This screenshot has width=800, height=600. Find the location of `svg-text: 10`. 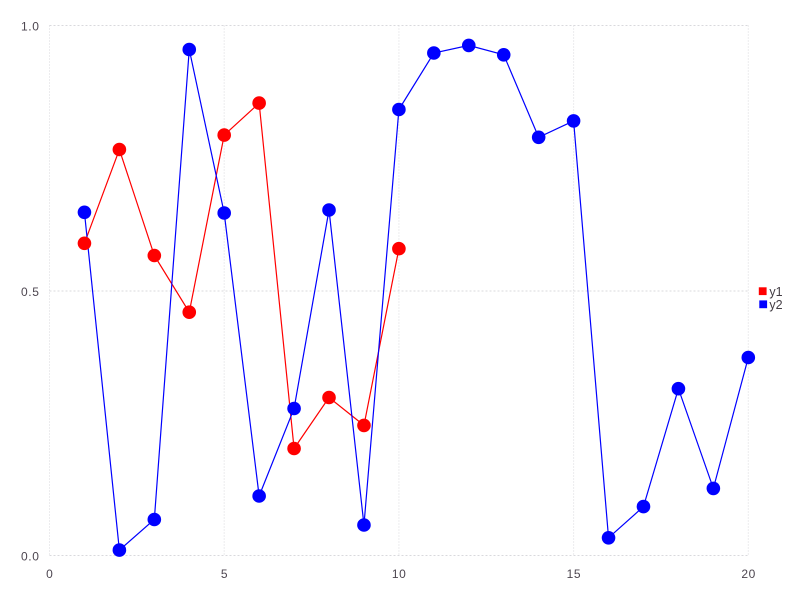

svg-text: 10 is located at coordinates (399, 574).